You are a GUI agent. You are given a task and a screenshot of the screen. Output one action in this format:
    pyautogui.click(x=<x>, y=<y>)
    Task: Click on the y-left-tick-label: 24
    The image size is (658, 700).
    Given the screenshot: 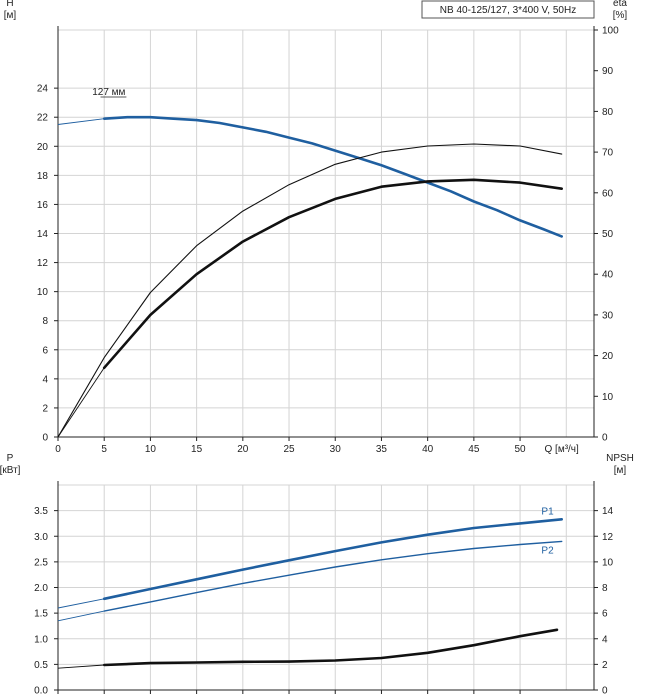 What is the action you would take?
    pyautogui.click(x=43, y=89)
    